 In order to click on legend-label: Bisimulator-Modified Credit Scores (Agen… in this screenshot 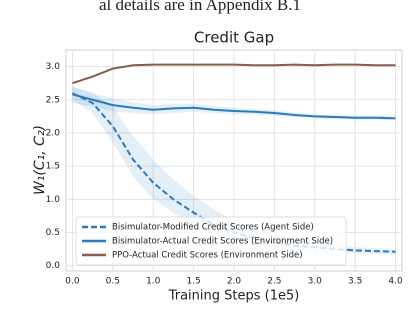, I will do `click(213, 228)`.